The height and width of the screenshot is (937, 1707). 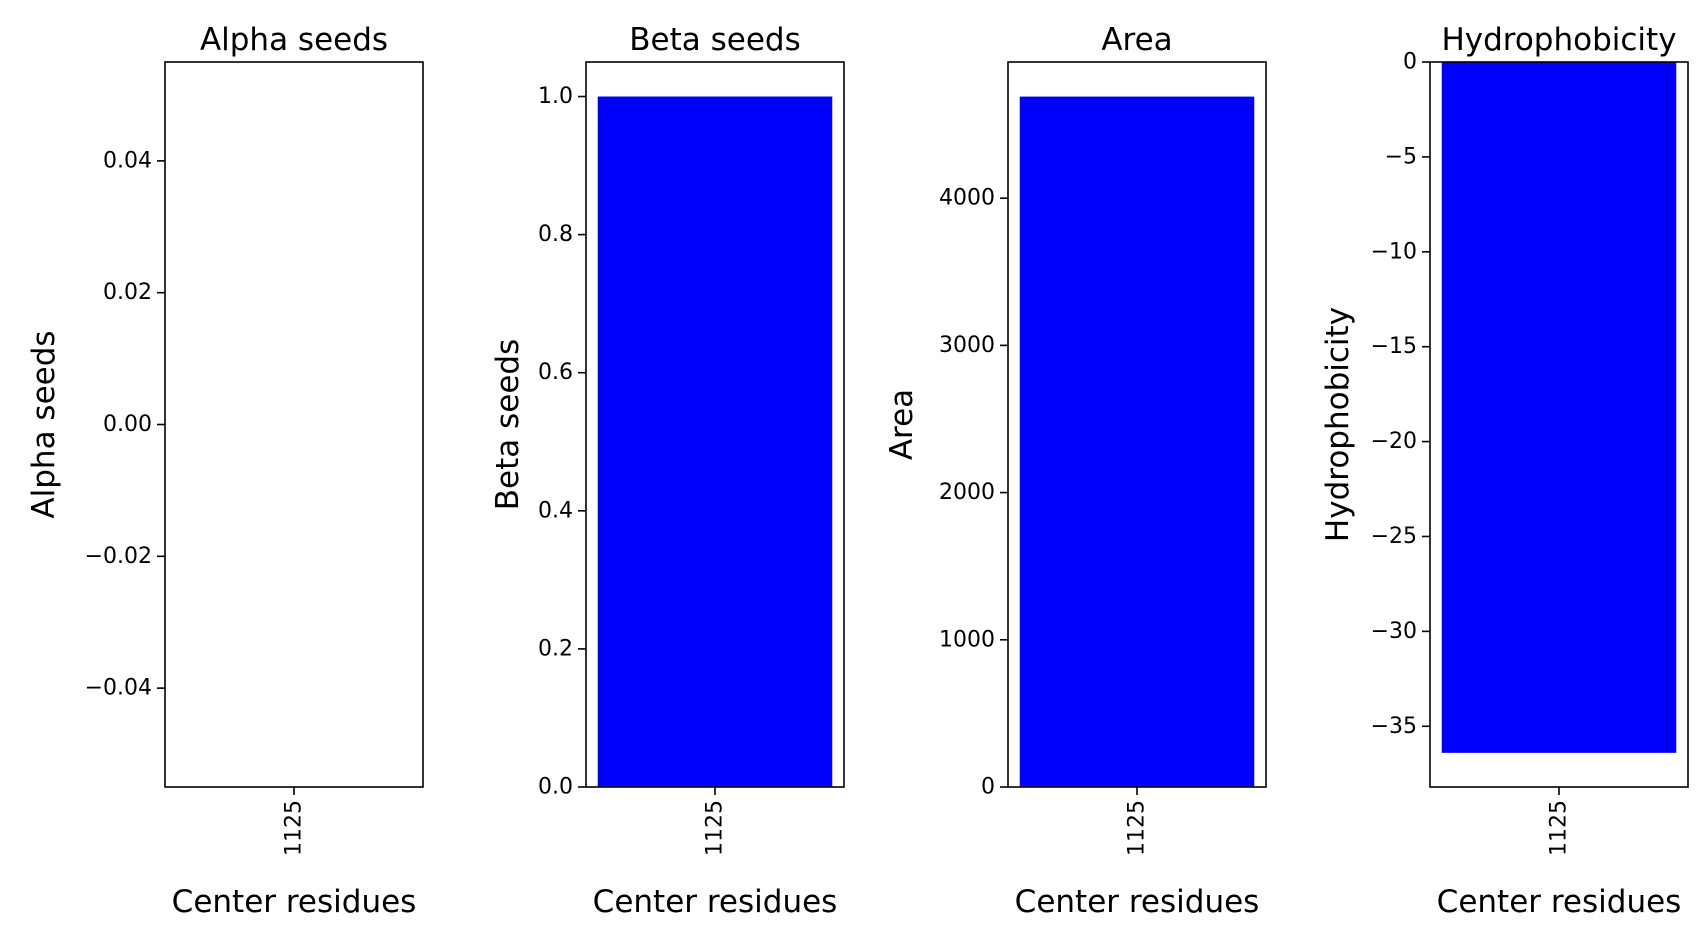 What do you see at coordinates (1394, 441) in the screenshot?
I see `y-tick-label: −20` at bounding box center [1394, 441].